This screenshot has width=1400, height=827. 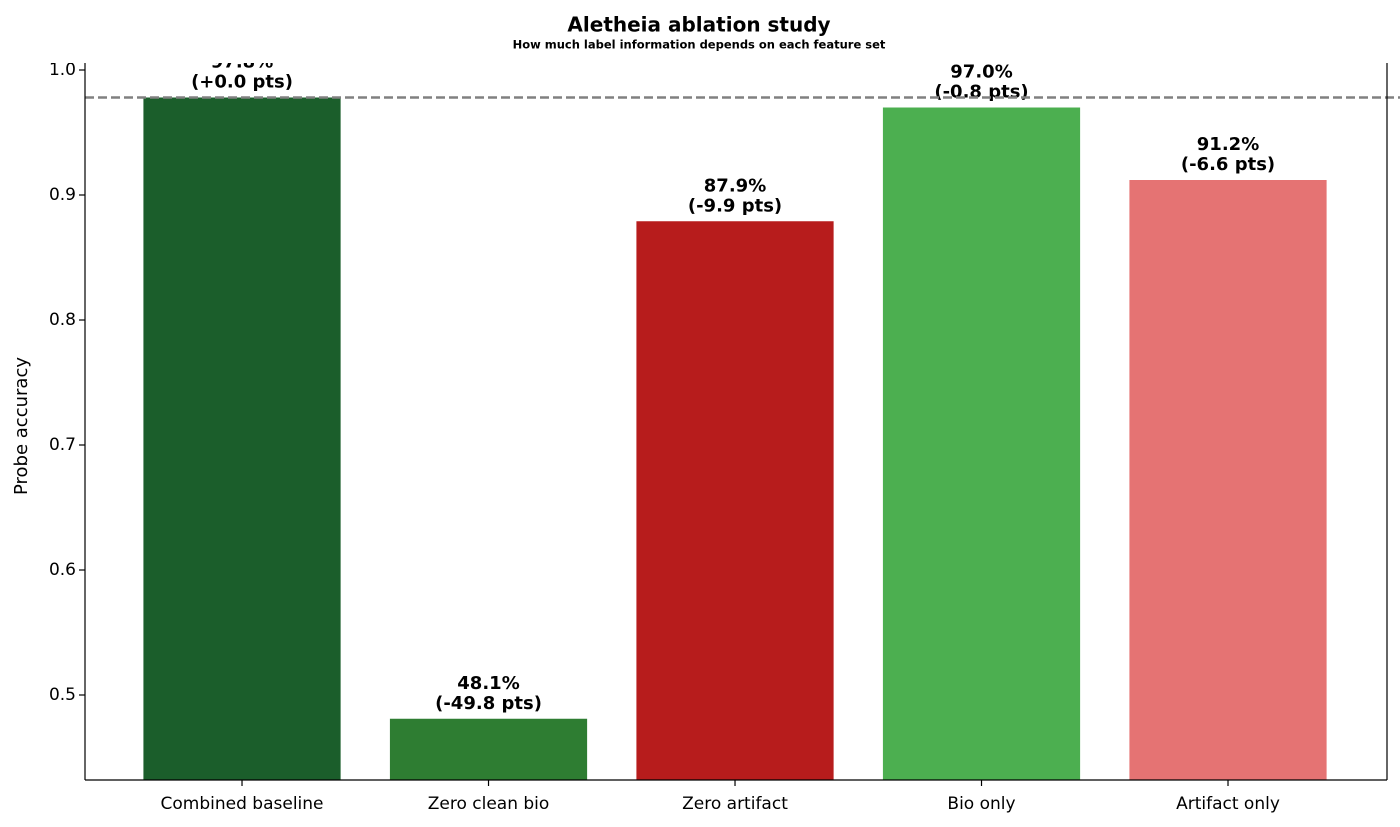 I want to click on y-tick-label: 1.0, so click(x=62, y=70).